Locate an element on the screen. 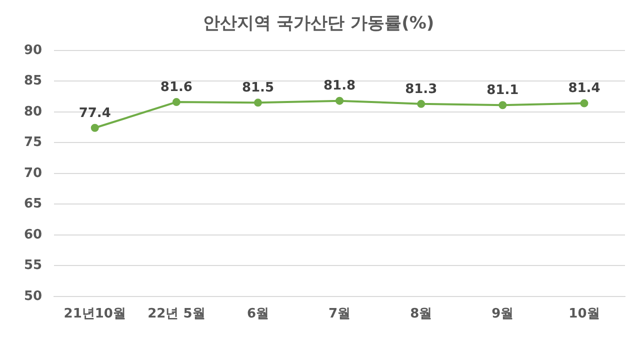 This screenshot has height=340, width=643. y-tick-label: 75 is located at coordinates (33, 142).